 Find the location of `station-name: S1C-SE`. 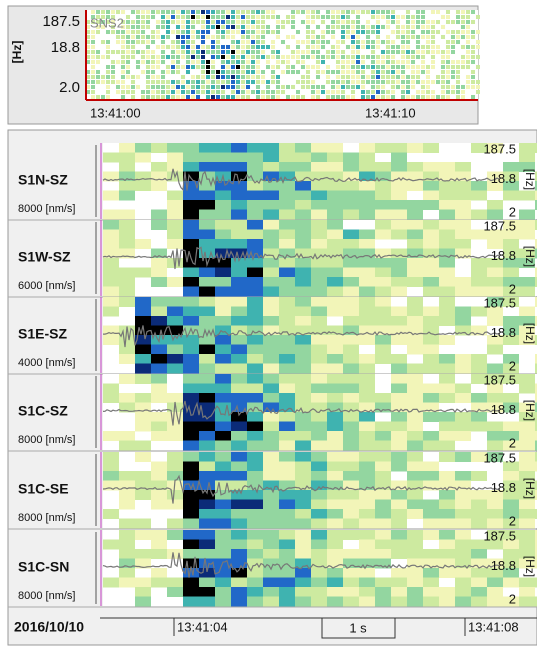

station-name: S1C-SE is located at coordinates (43, 489).